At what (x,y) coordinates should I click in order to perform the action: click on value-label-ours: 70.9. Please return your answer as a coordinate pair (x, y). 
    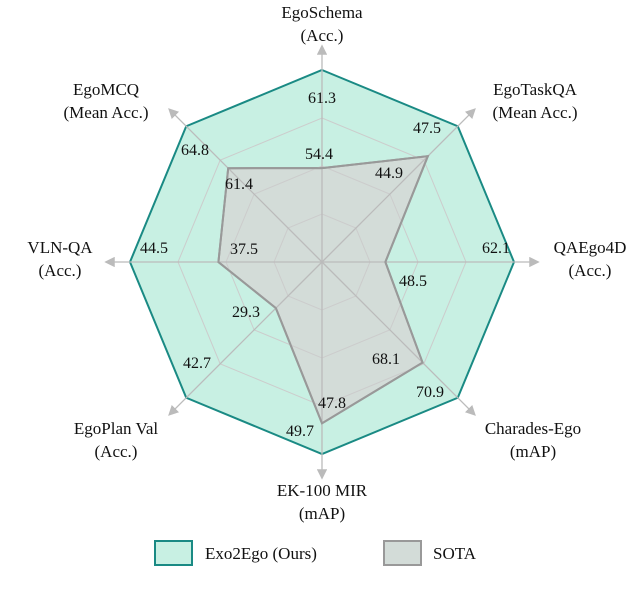
    Looking at the image, I should click on (430, 392).